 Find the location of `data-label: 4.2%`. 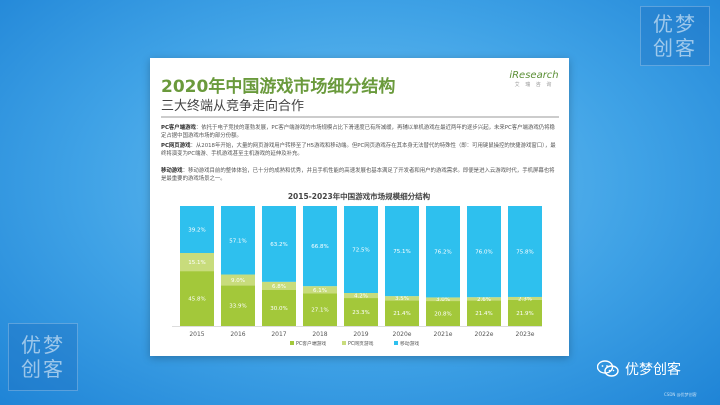

data-label: 4.2% is located at coordinates (361, 297).